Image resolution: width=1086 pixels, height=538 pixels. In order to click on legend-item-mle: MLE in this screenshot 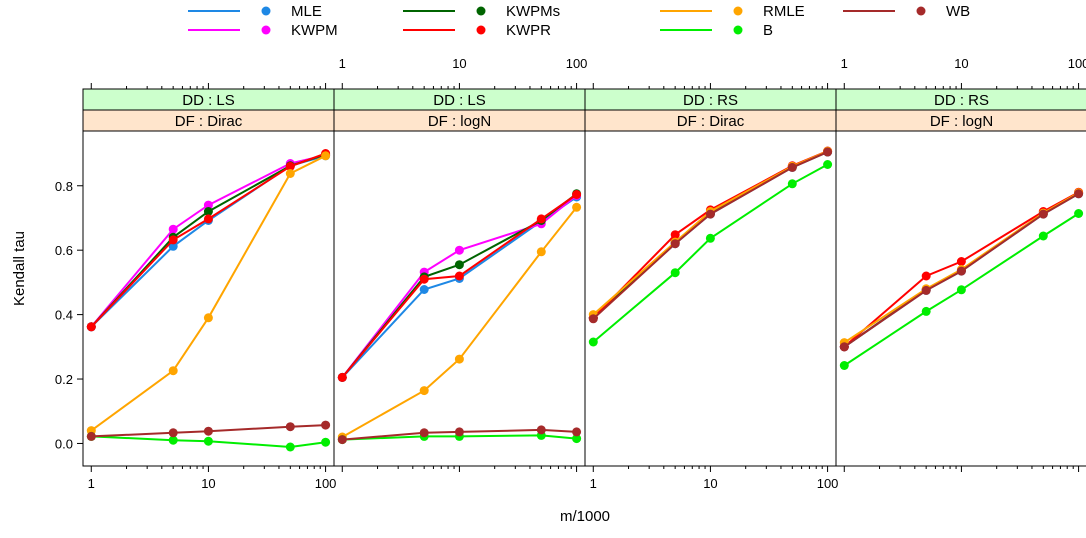, I will do `click(255, 11)`.